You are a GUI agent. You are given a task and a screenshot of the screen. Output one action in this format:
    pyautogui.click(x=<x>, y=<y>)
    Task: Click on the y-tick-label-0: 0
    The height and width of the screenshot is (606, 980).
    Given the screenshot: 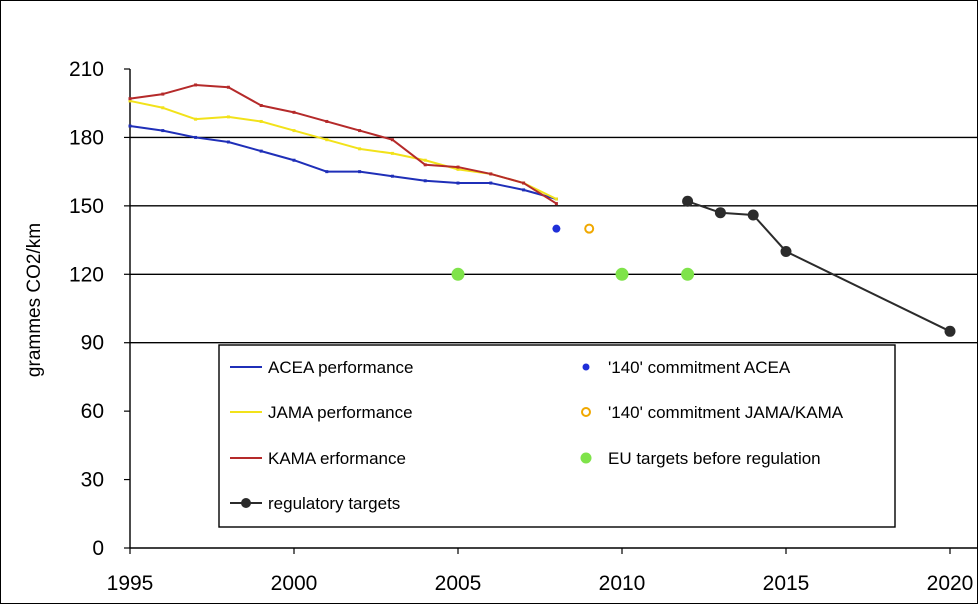 What is the action you would take?
    pyautogui.click(x=98, y=548)
    